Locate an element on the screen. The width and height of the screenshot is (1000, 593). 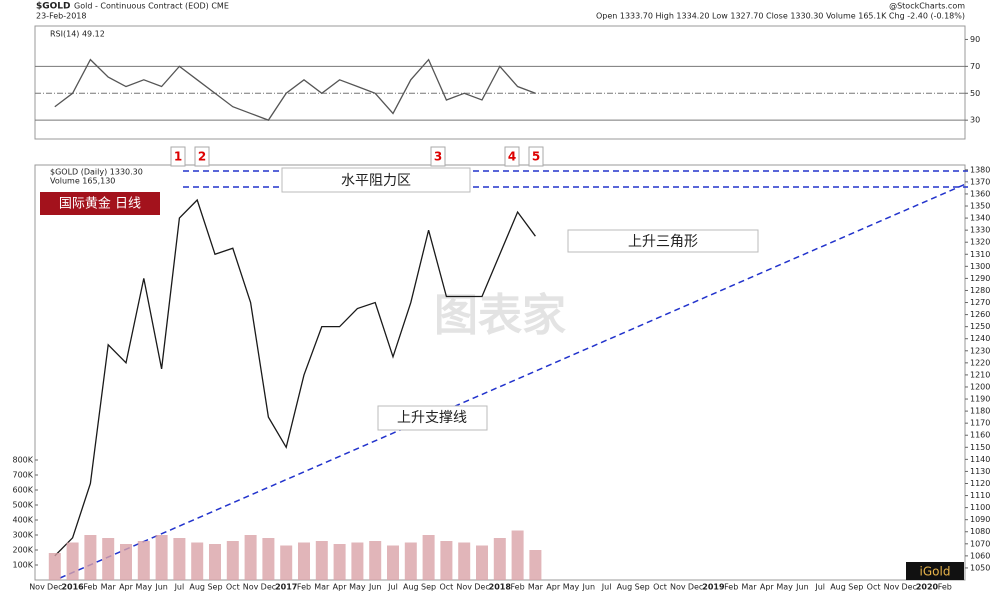
marker: 1 is located at coordinates (178, 157).